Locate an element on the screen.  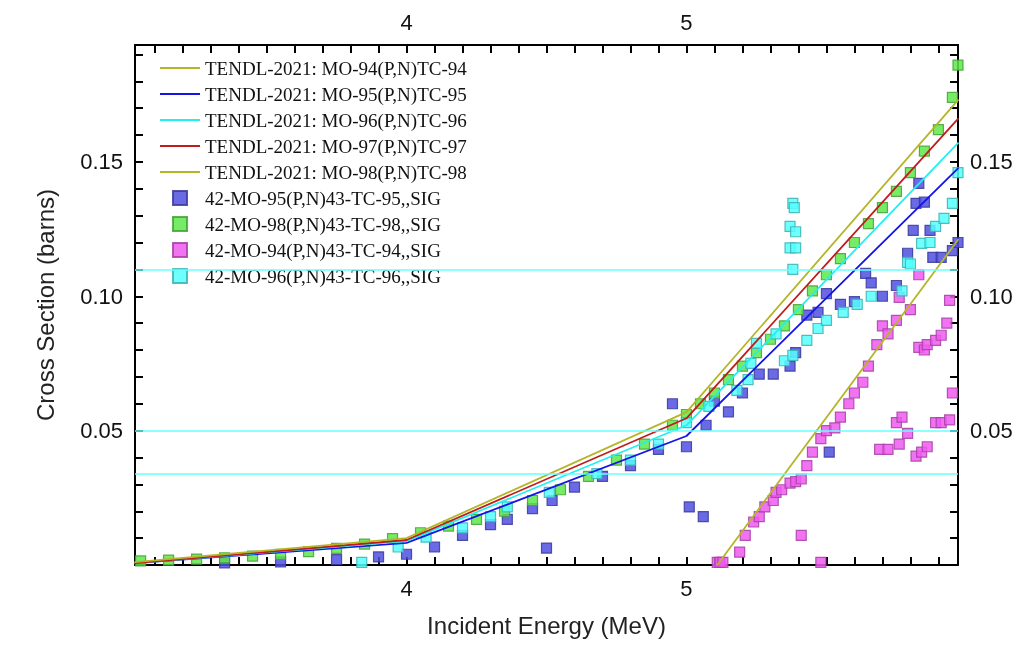
y-tick-label: 0.05 is located at coordinates (101, 431).